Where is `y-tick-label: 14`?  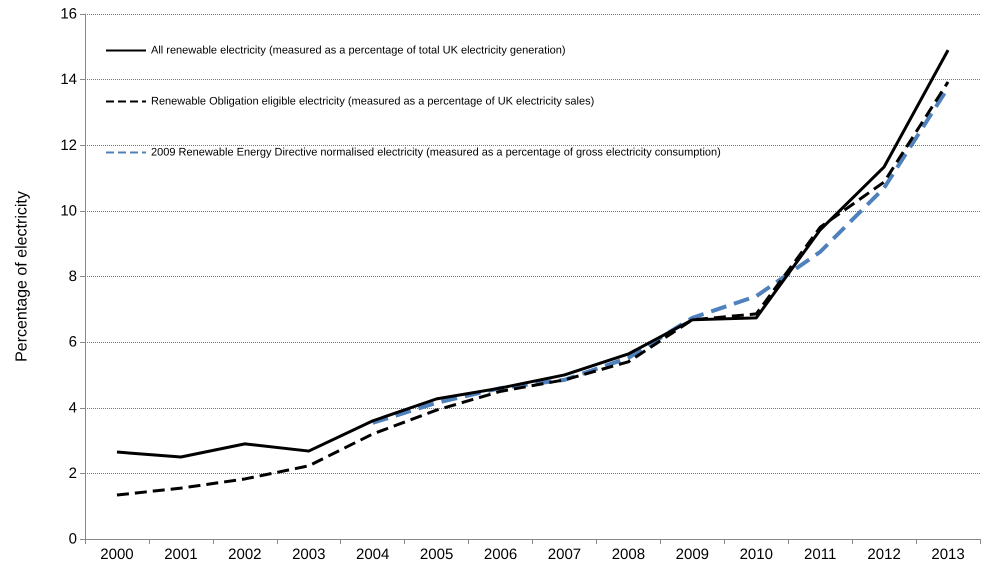
y-tick-label: 14 is located at coordinates (68, 79).